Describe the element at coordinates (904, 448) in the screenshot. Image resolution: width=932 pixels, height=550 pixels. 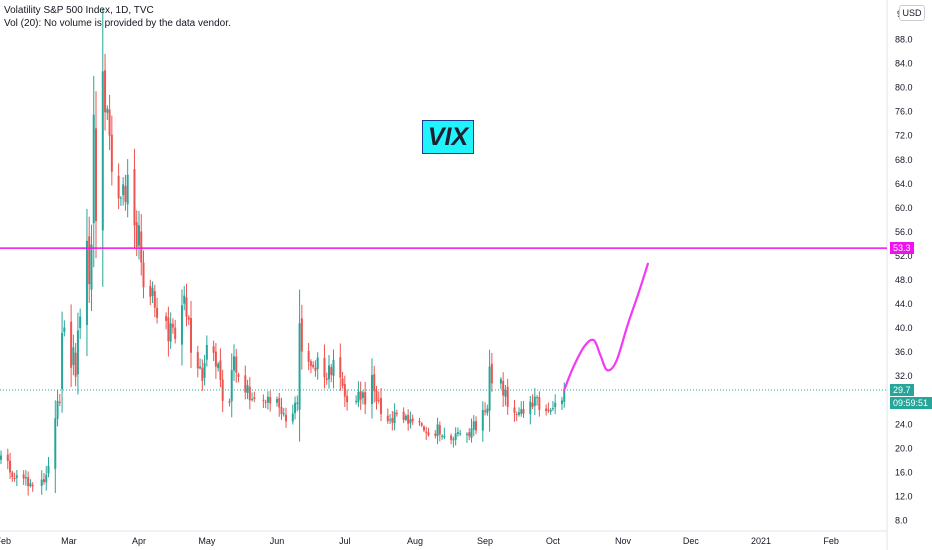
I see `price-tick-label: 20.0` at that location.